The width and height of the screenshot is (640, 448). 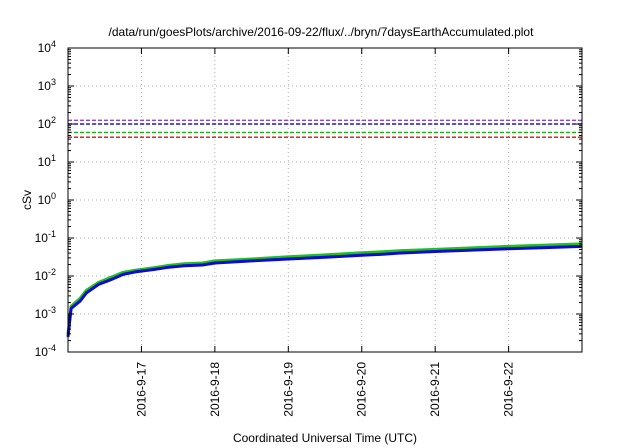 I want to click on y-tick-exponent: 2, so click(x=53, y=120).